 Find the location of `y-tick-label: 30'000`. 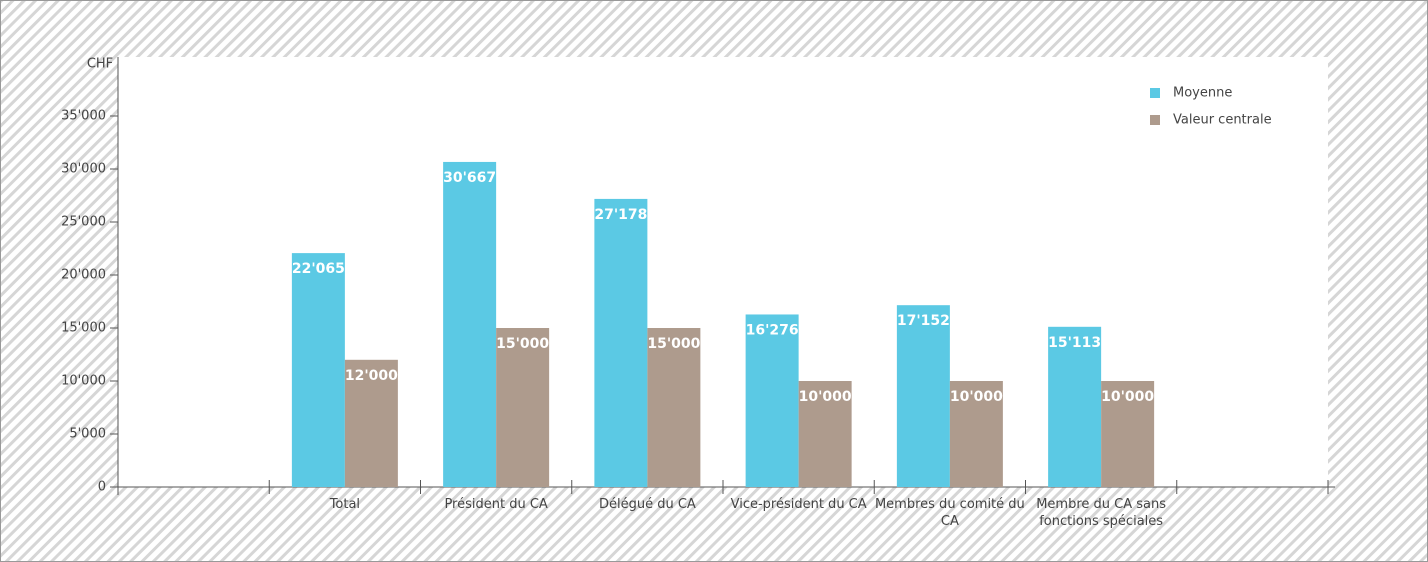

y-tick-label: 30'000 is located at coordinates (83, 169).